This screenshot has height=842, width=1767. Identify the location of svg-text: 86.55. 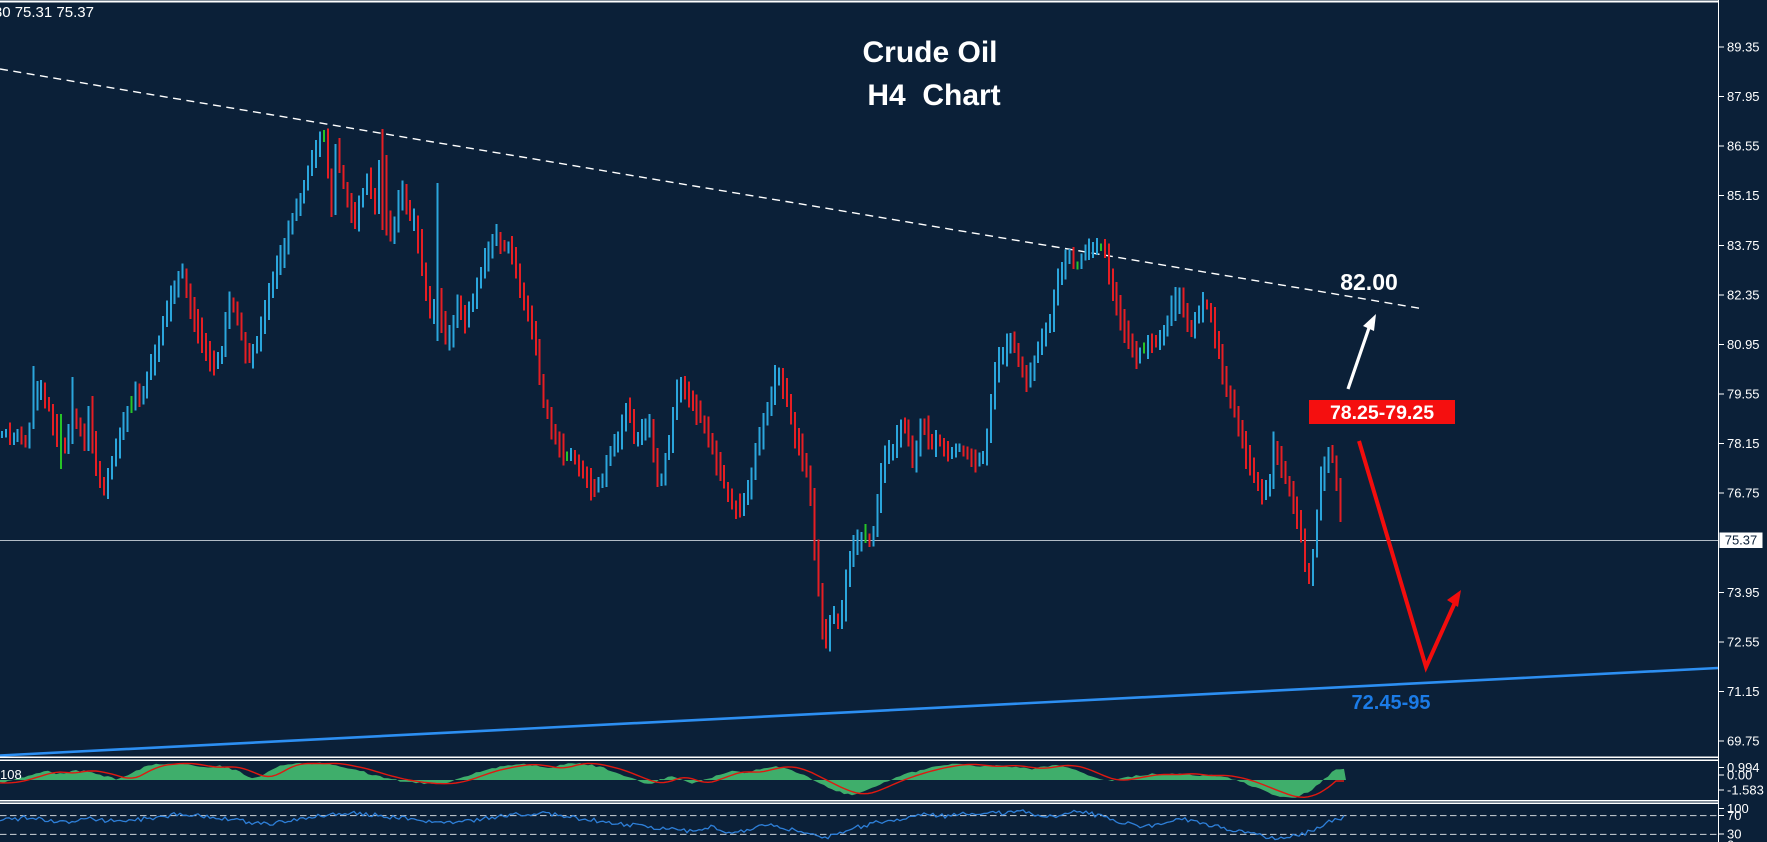
(1743, 146).